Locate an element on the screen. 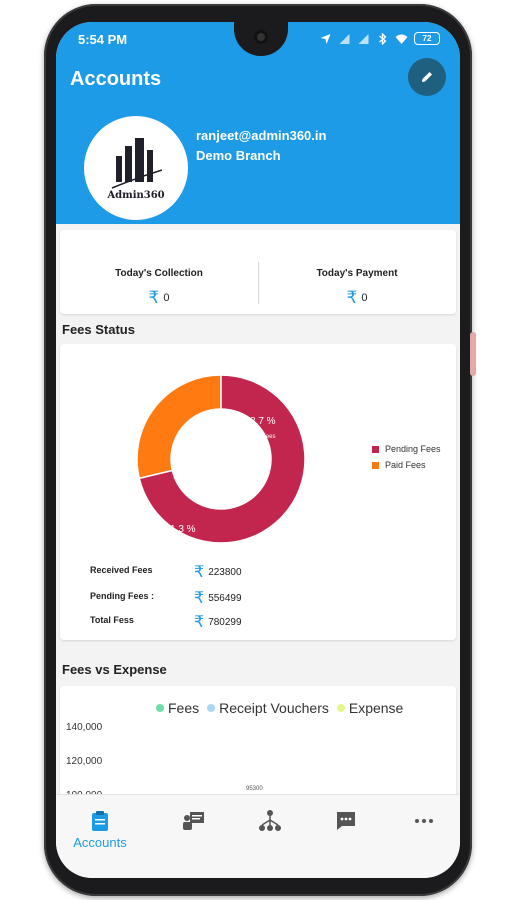 The width and height of the screenshot is (506, 900). todays-payment-value: ₹0 is located at coordinates (357, 298).